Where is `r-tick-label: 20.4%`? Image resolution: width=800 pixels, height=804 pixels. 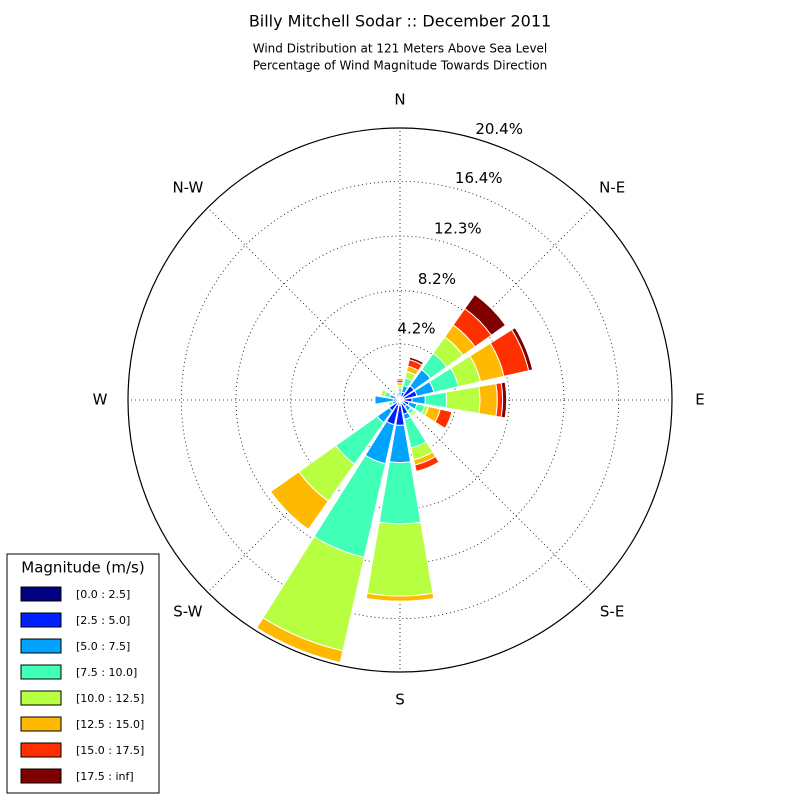
r-tick-label: 20.4% is located at coordinates (499, 129).